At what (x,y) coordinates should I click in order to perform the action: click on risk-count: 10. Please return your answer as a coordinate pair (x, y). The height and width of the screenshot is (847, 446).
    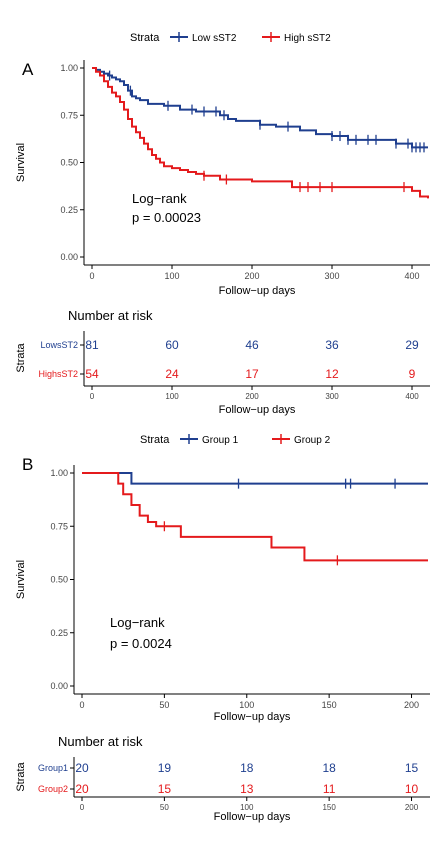
    Looking at the image, I should click on (412, 789).